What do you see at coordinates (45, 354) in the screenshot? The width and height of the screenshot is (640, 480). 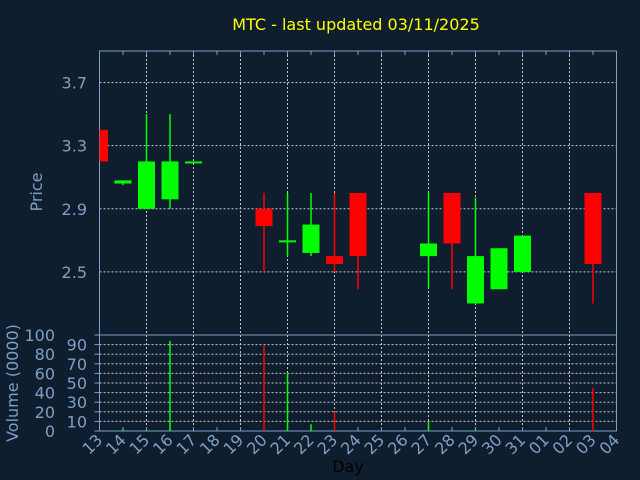 I see `volume-tick-label: 80` at bounding box center [45, 354].